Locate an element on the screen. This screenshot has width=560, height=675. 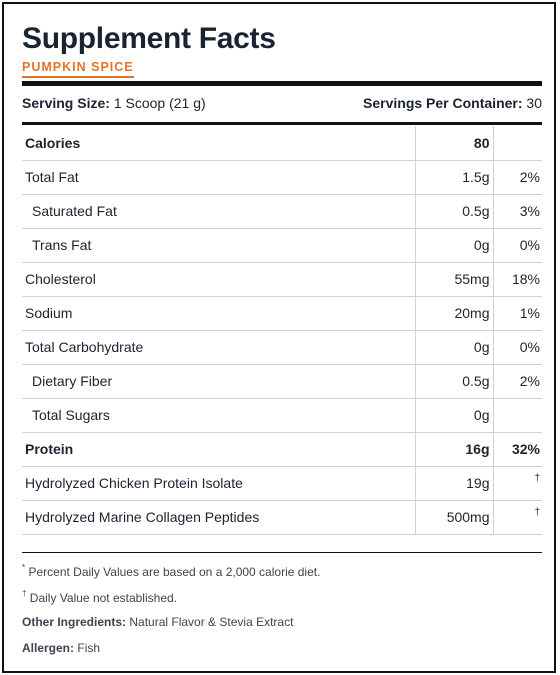
nutrient-name: Sodium is located at coordinates (219, 313).